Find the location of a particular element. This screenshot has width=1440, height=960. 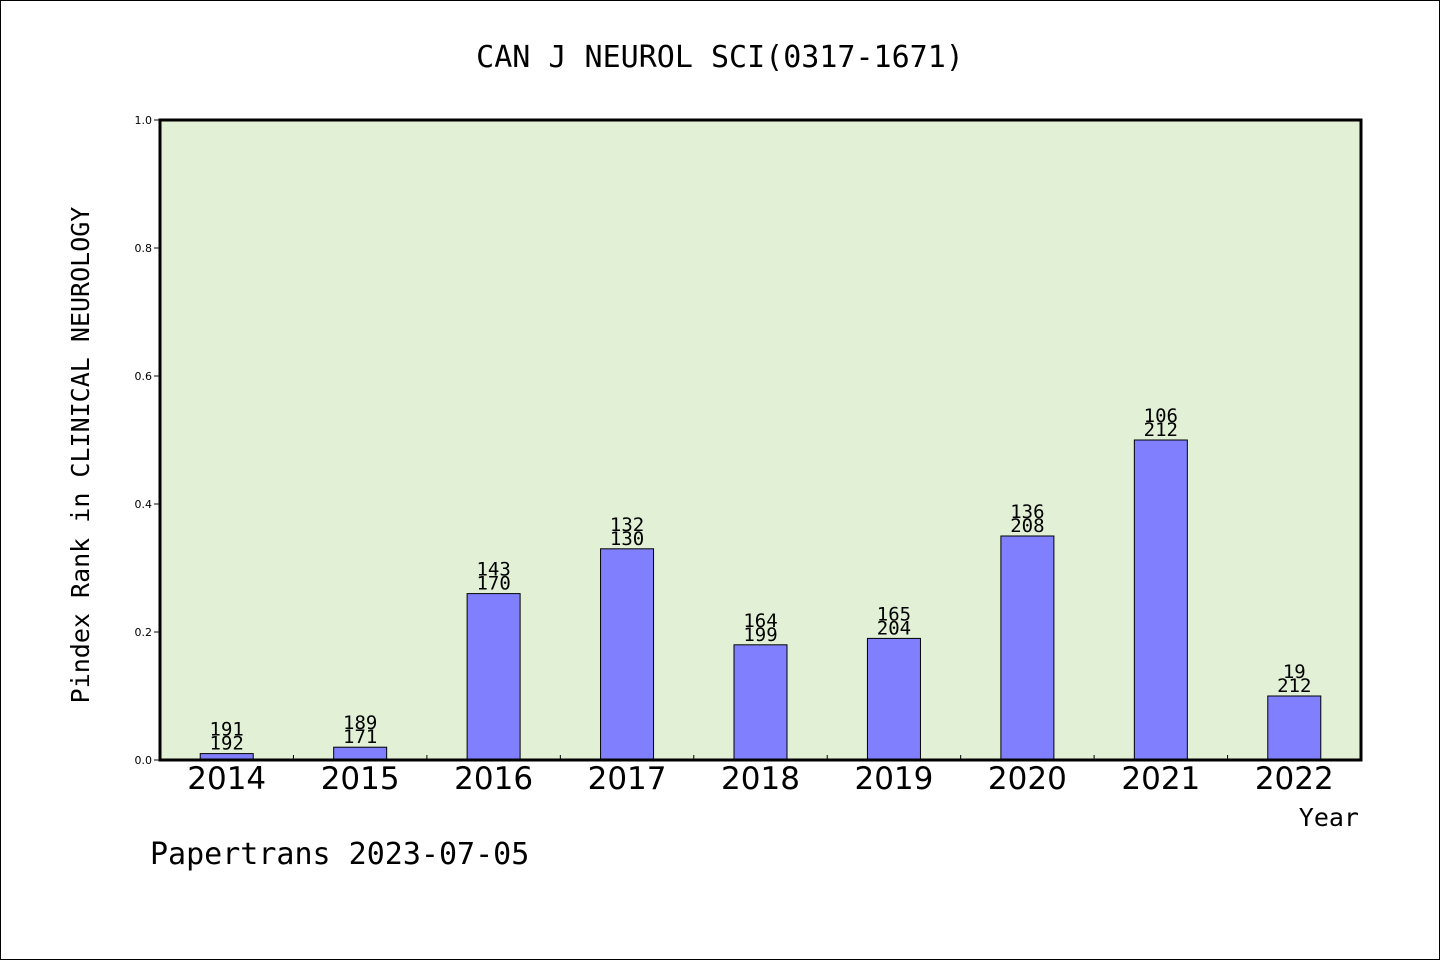

bar-rank-label: 132 is located at coordinates (627, 525).